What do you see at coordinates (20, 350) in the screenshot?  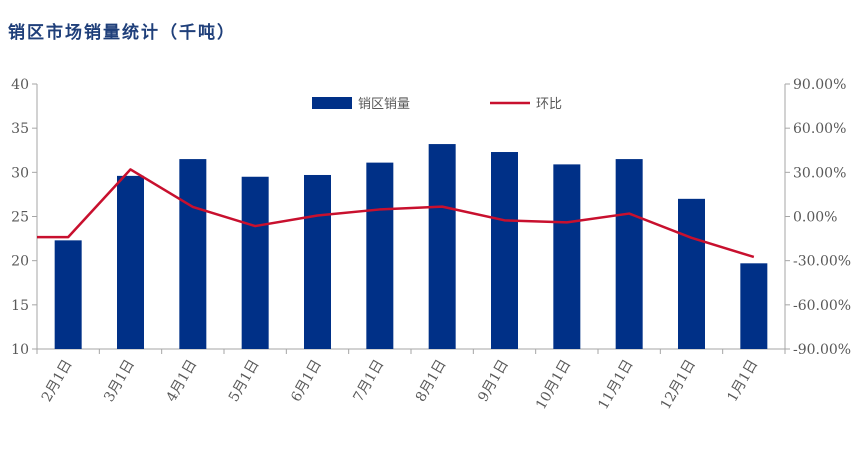 I see `left-tick-label: 10` at bounding box center [20, 350].